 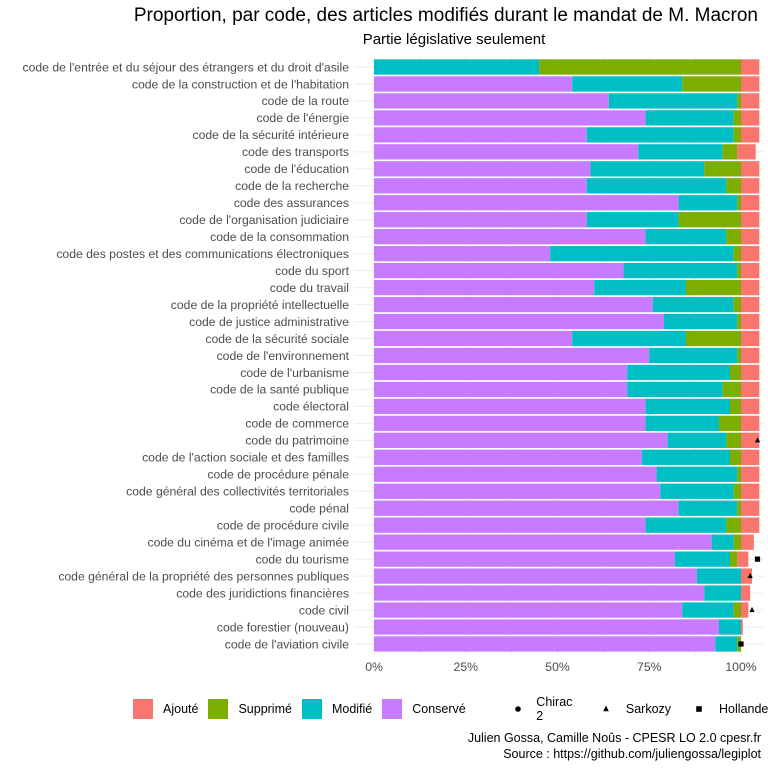 I want to click on y-tick-label: code de la route, so click(x=306, y=101).